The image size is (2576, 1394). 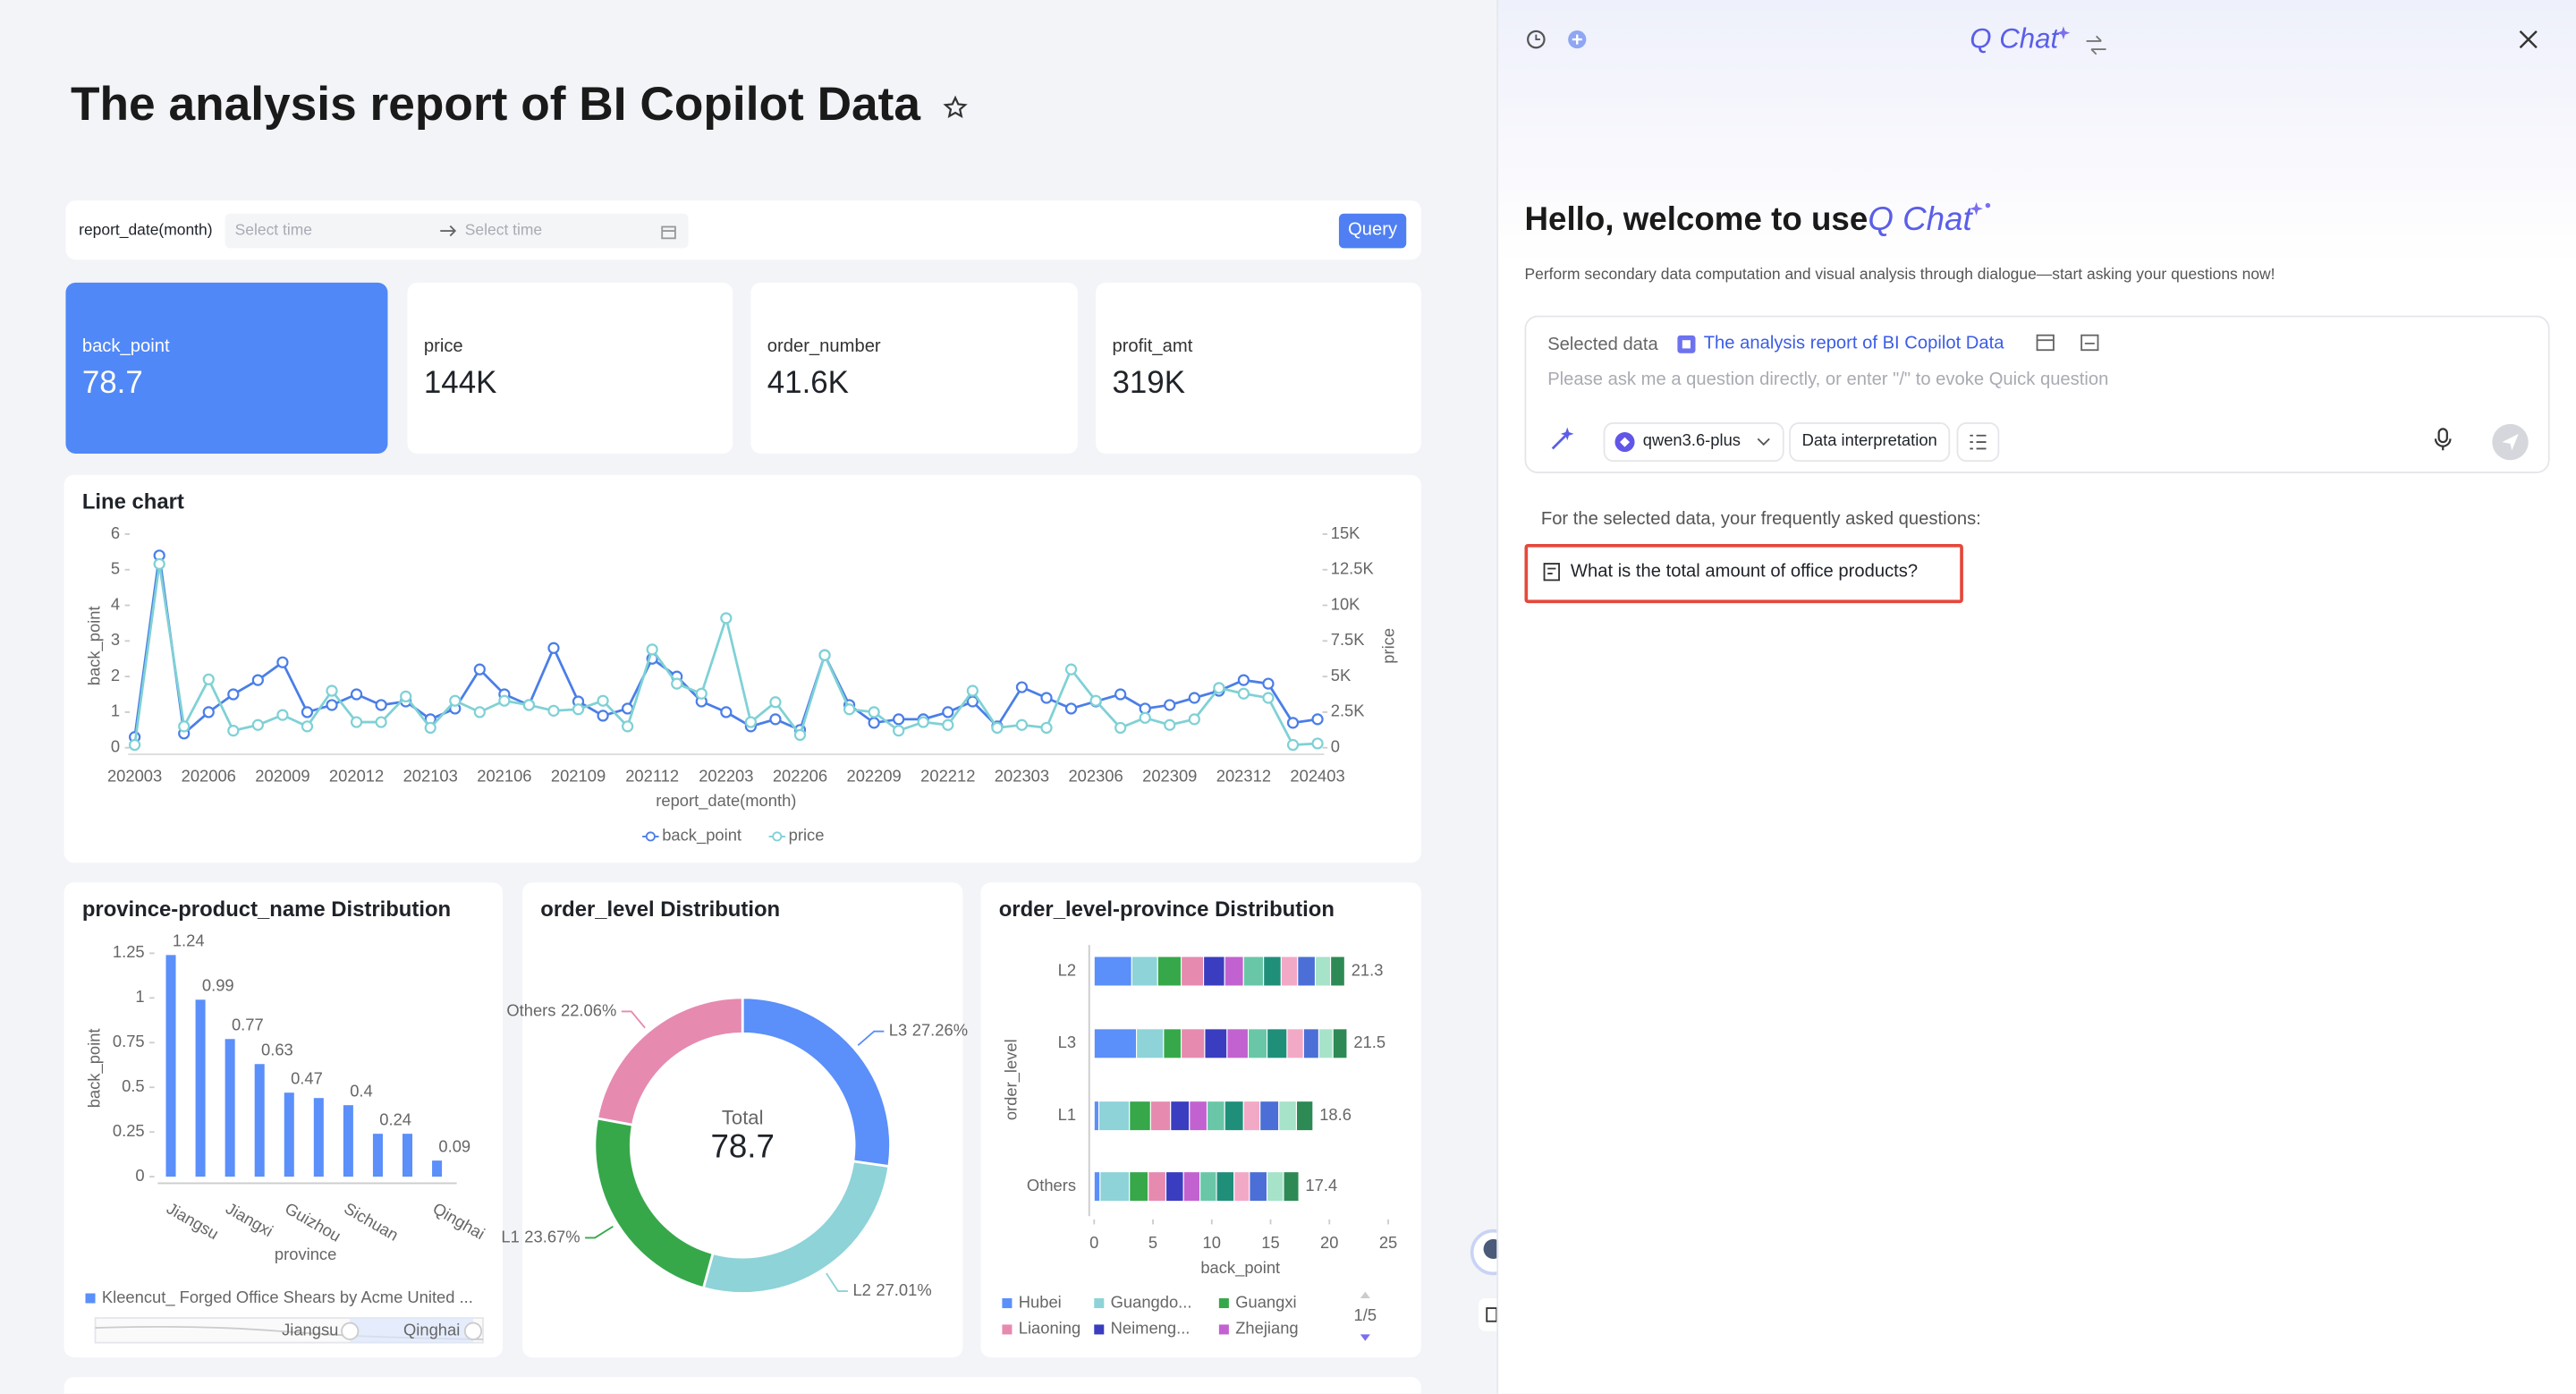 I want to click on x-tick-label: 5, so click(x=1152, y=1242).